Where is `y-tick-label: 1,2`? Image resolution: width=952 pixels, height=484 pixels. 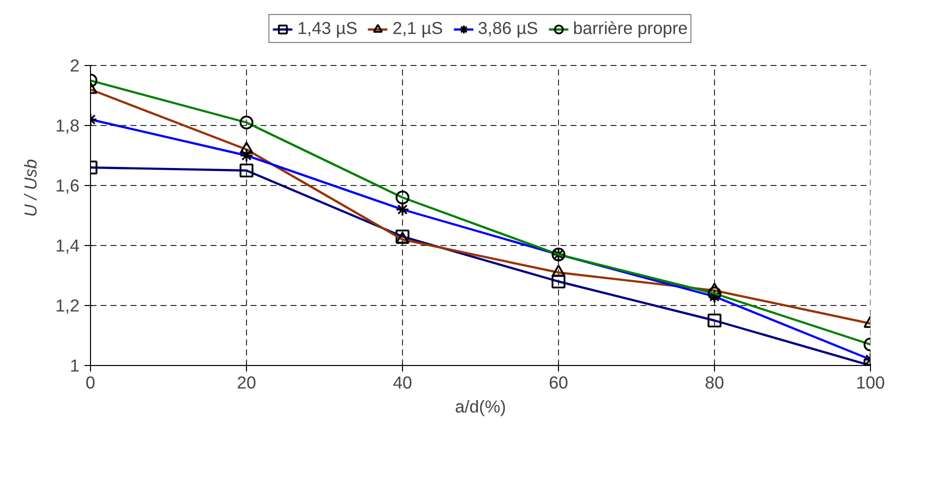 y-tick-label: 1,2 is located at coordinates (67, 306).